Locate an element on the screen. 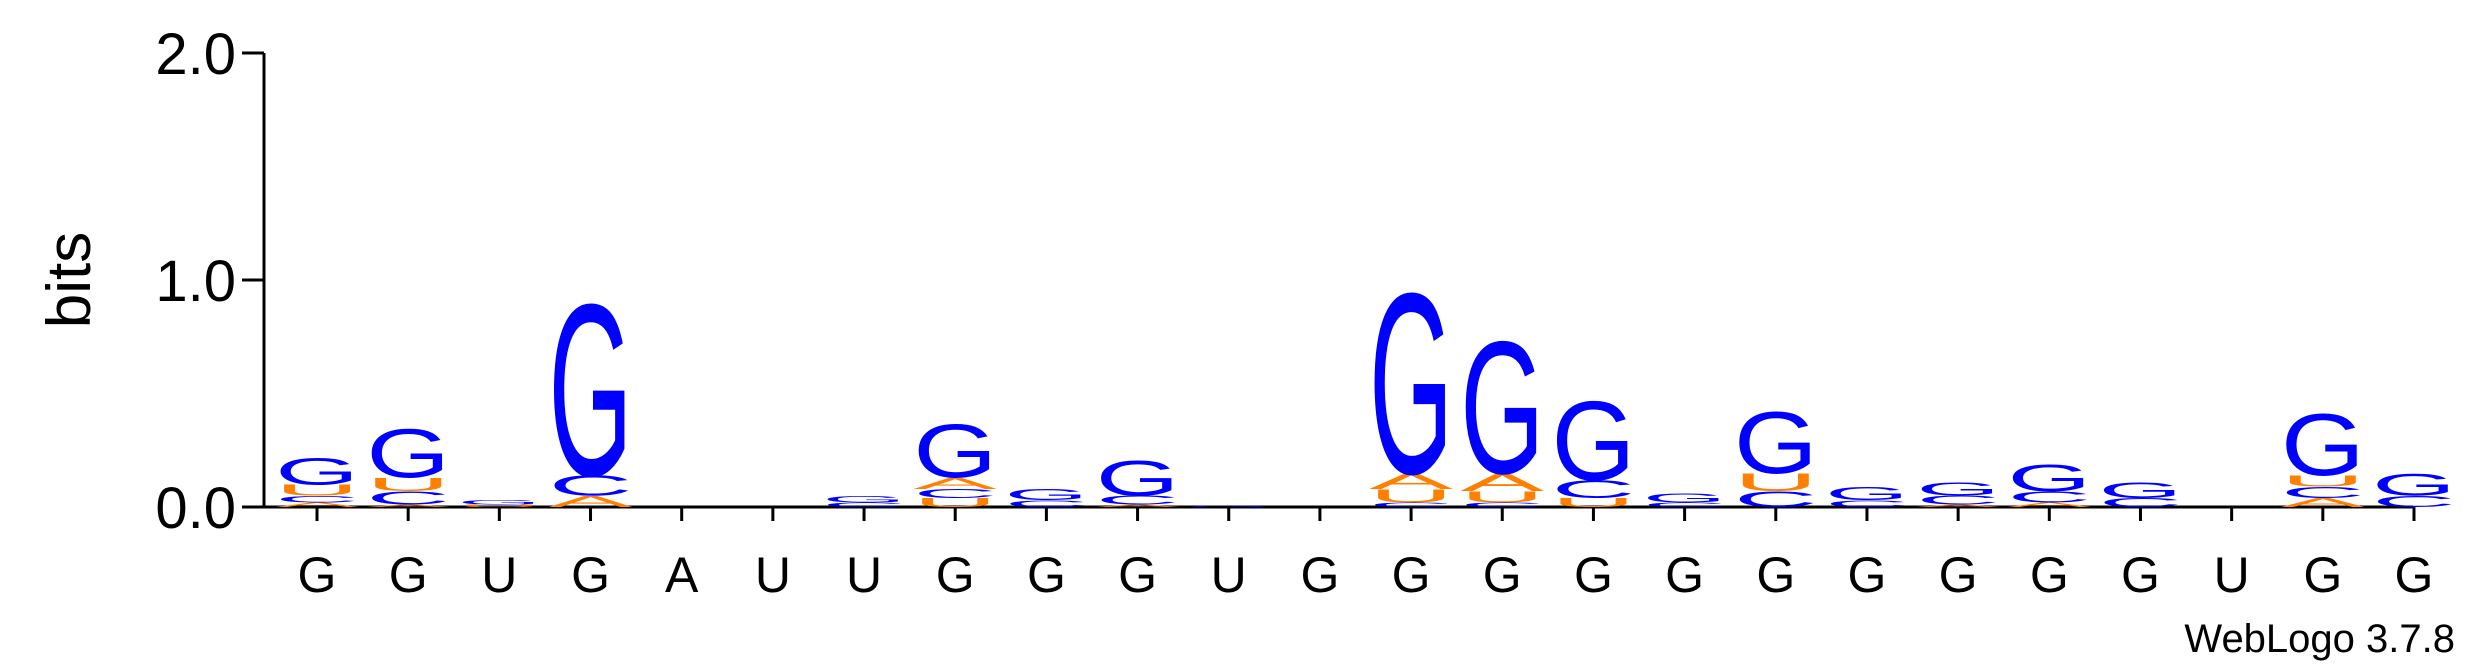  credit: WebLogo 3.7.8 is located at coordinates (2319, 639).